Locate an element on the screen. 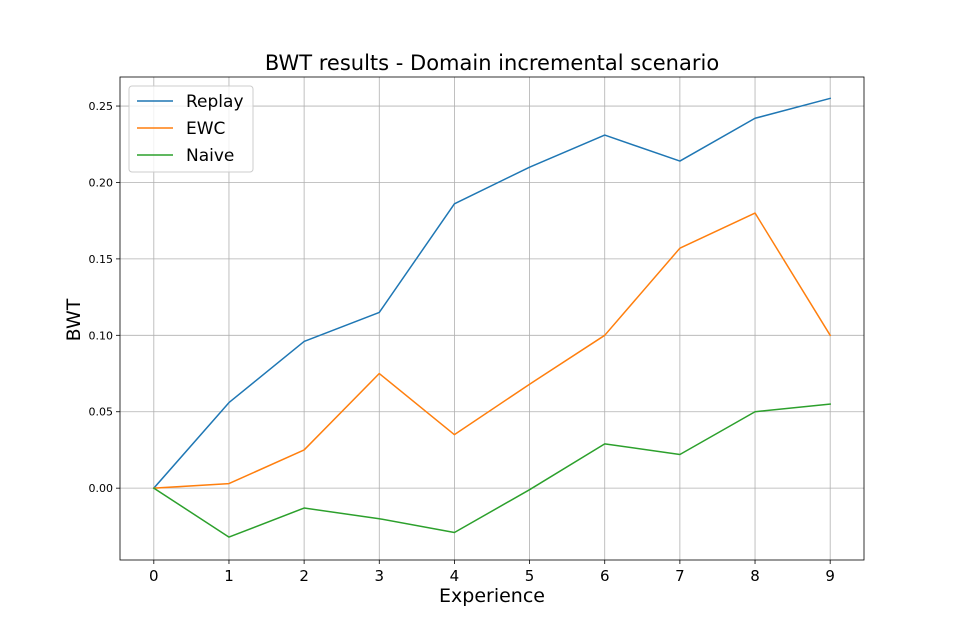 This screenshot has width=960, height=640. y-tick-label: 0.05 is located at coordinates (101, 412).